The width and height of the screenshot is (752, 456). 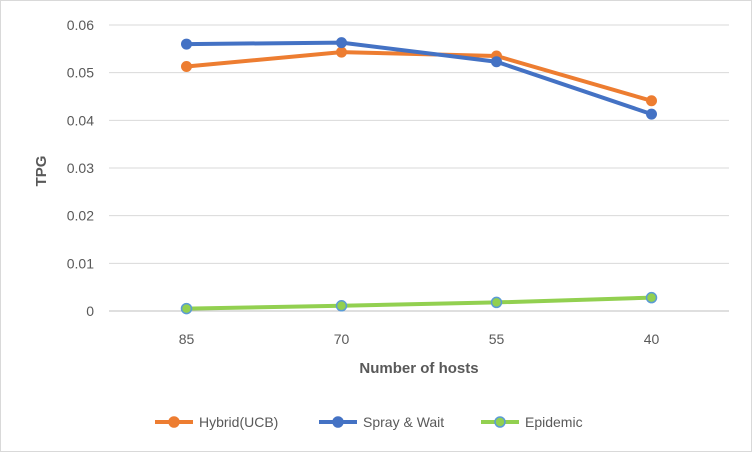 I want to click on legend-label: Hybrid(UCB), so click(x=238, y=422).